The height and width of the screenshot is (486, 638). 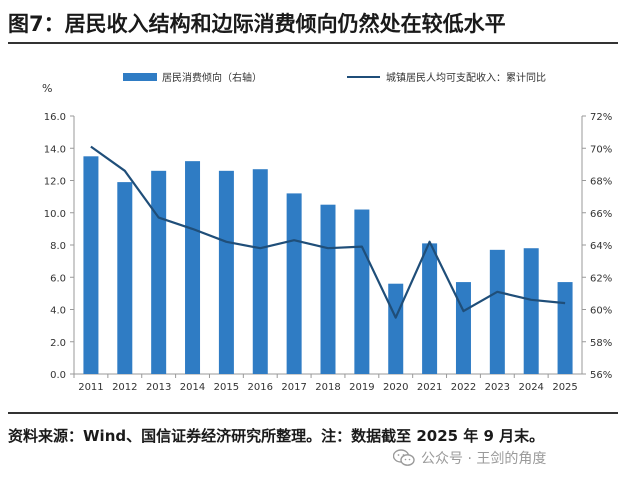 What do you see at coordinates (601, 375) in the screenshot?
I see `right-tick-label: 56%` at bounding box center [601, 375].